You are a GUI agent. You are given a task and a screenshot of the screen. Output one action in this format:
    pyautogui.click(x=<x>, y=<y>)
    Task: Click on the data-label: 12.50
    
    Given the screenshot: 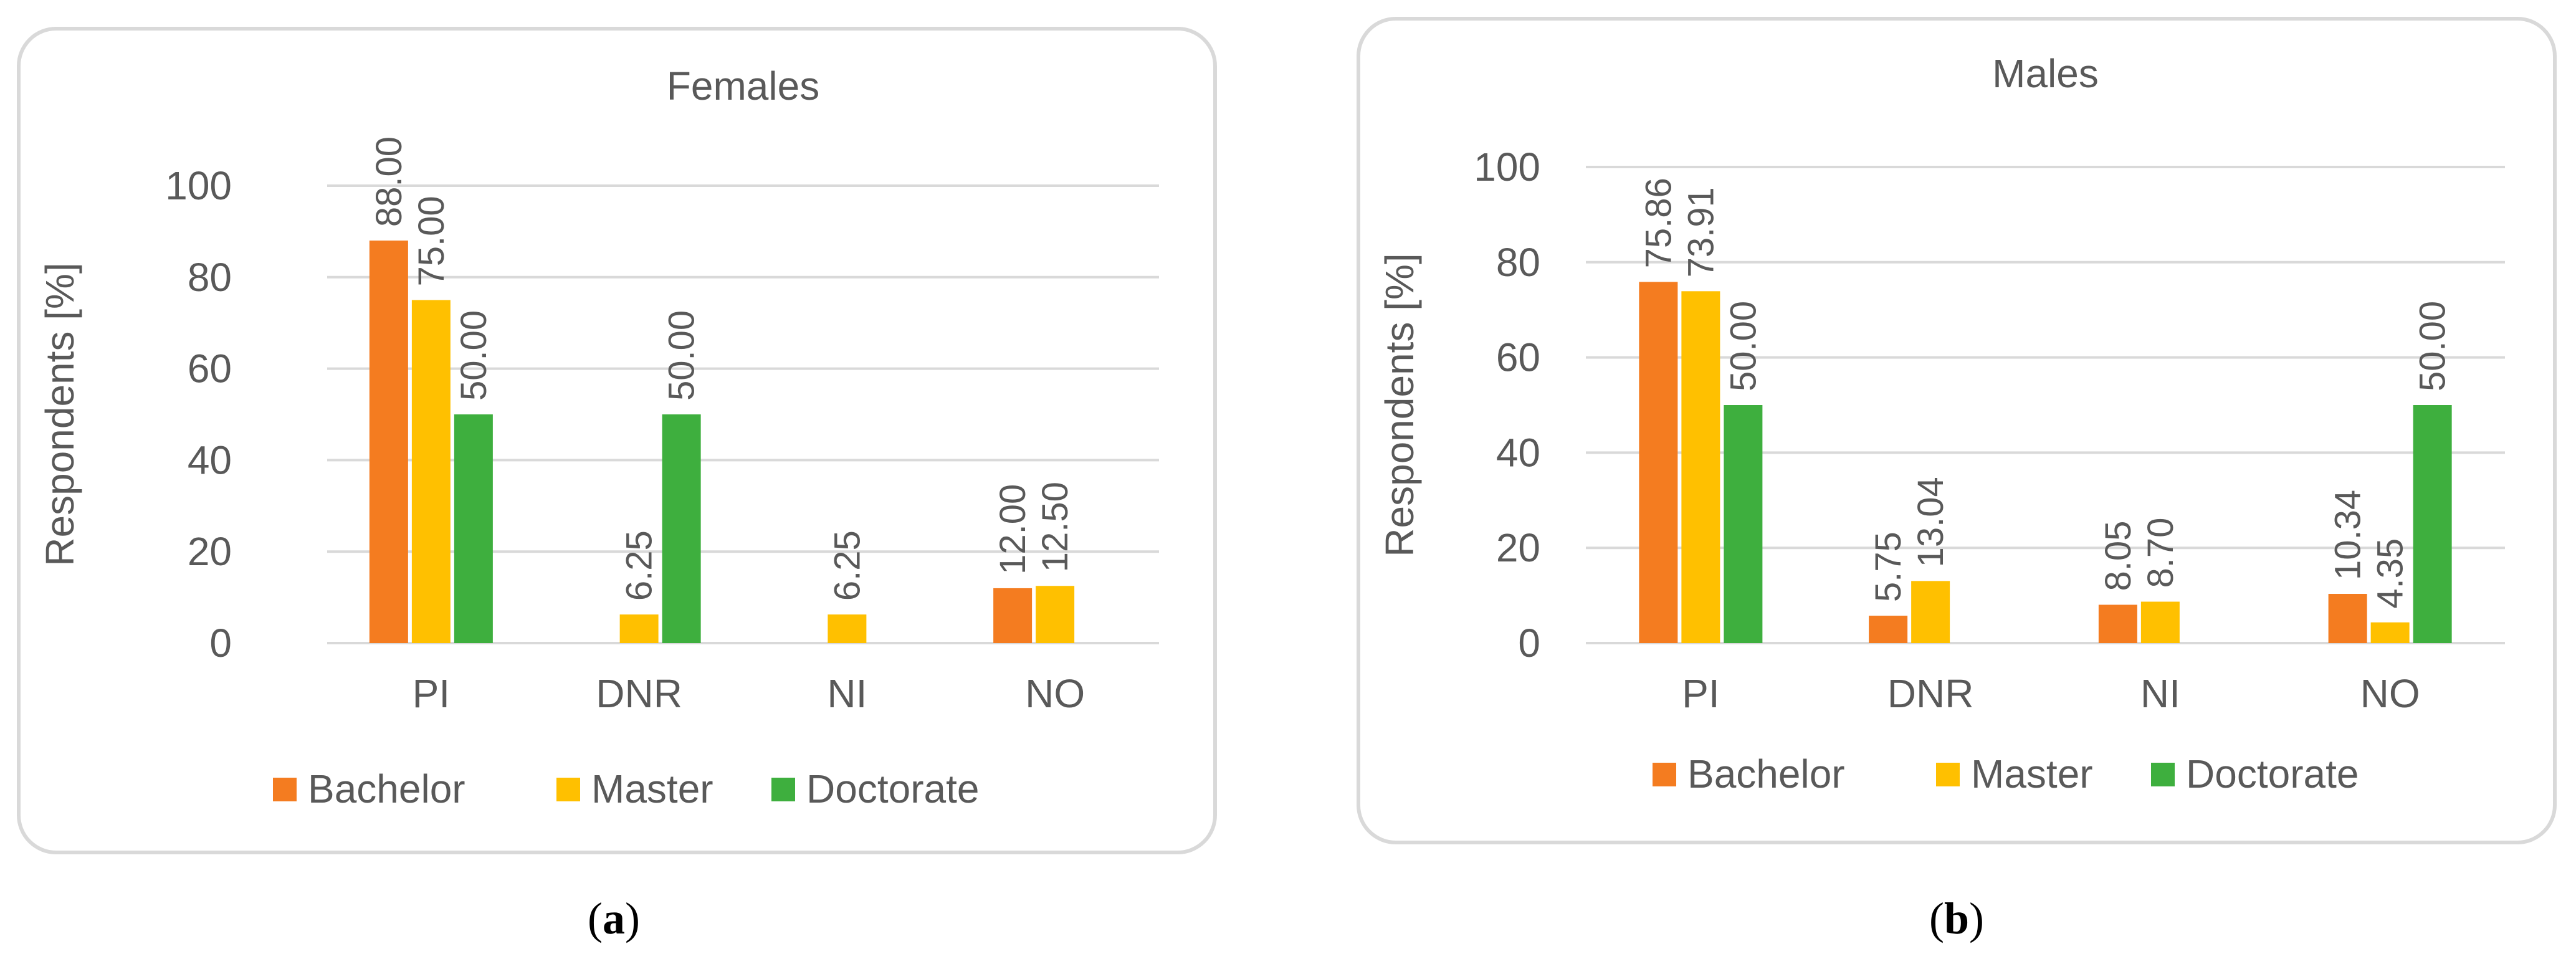 What is the action you would take?
    pyautogui.click(x=1055, y=527)
    